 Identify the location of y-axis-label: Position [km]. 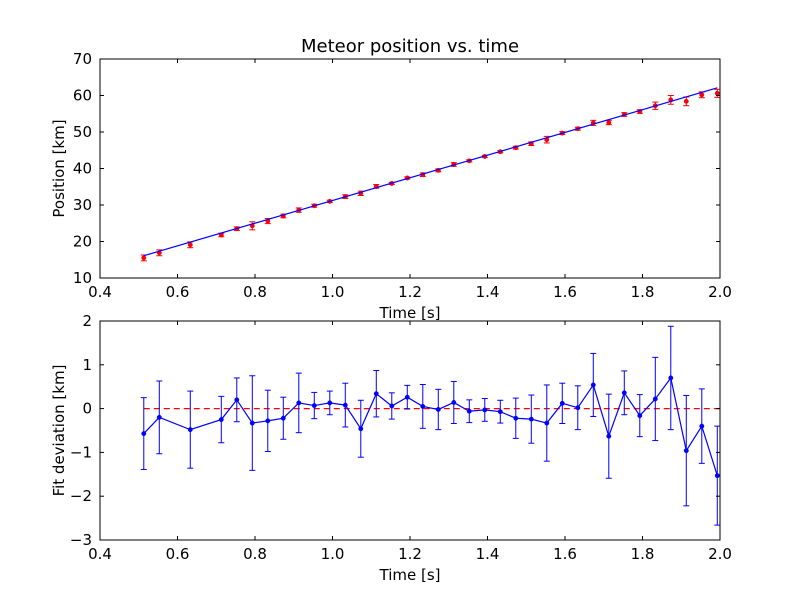
(59, 168).